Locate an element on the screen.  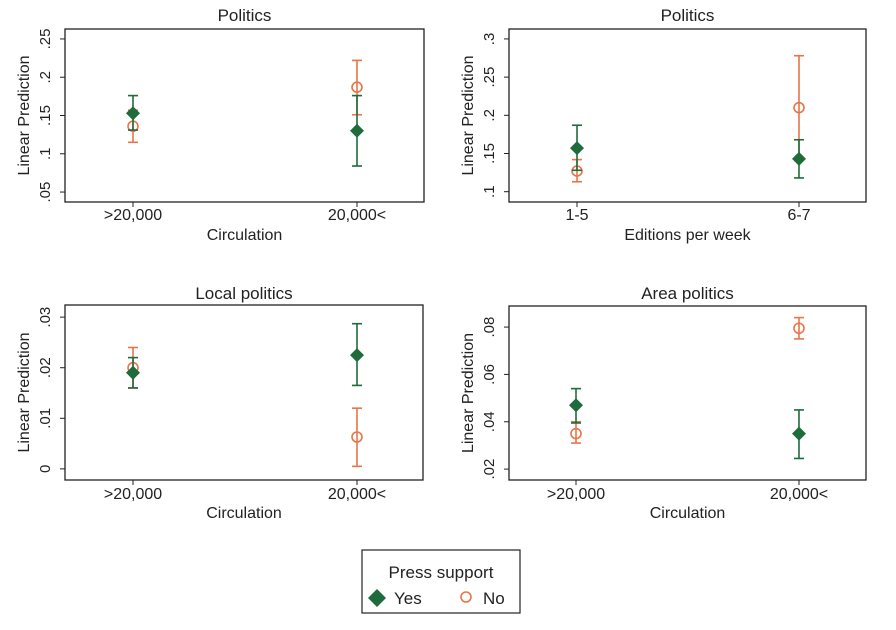
y-tick-label: .3 is located at coordinates (489, 39).